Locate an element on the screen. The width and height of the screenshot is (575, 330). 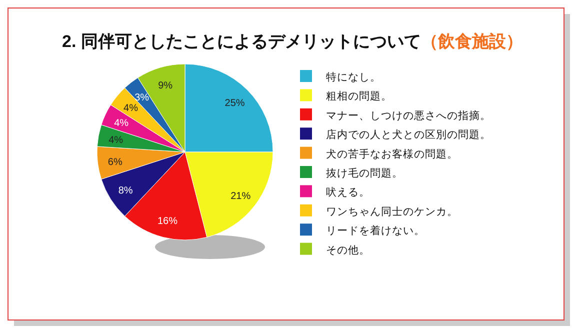
legend-label: リードを着けない。 is located at coordinates (375, 231).